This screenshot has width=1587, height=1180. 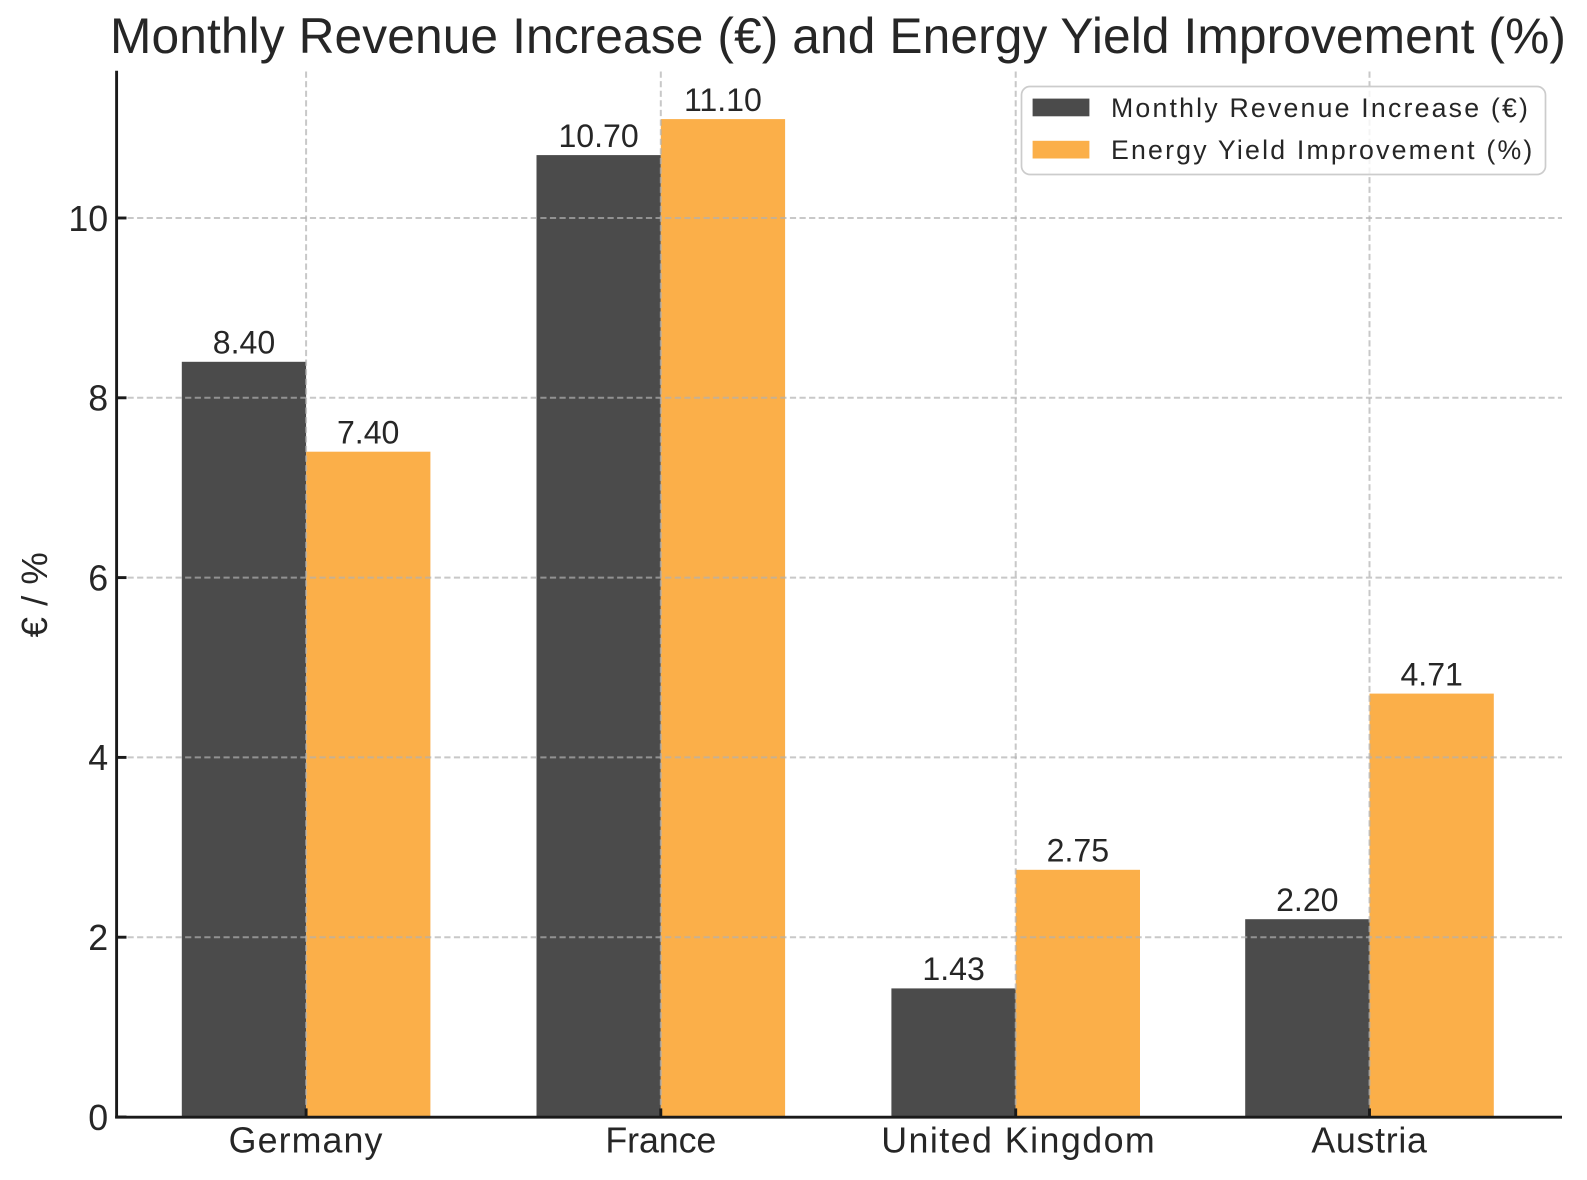 What do you see at coordinates (1323, 150) in the screenshot?
I see `svg-text: Energy Yield Improvement (%)` at bounding box center [1323, 150].